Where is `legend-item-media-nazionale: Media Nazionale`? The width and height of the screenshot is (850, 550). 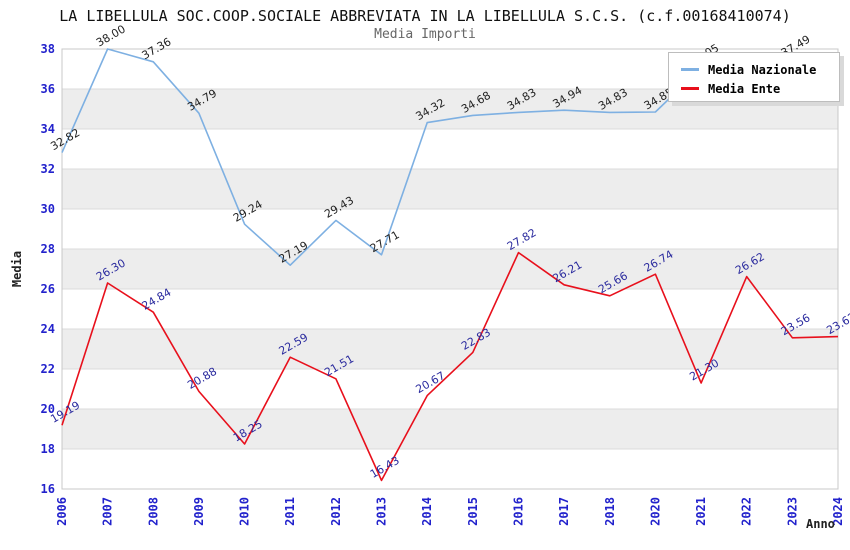
legend-item-media-nazionale: Media Nazionale is located at coordinates (760, 69).